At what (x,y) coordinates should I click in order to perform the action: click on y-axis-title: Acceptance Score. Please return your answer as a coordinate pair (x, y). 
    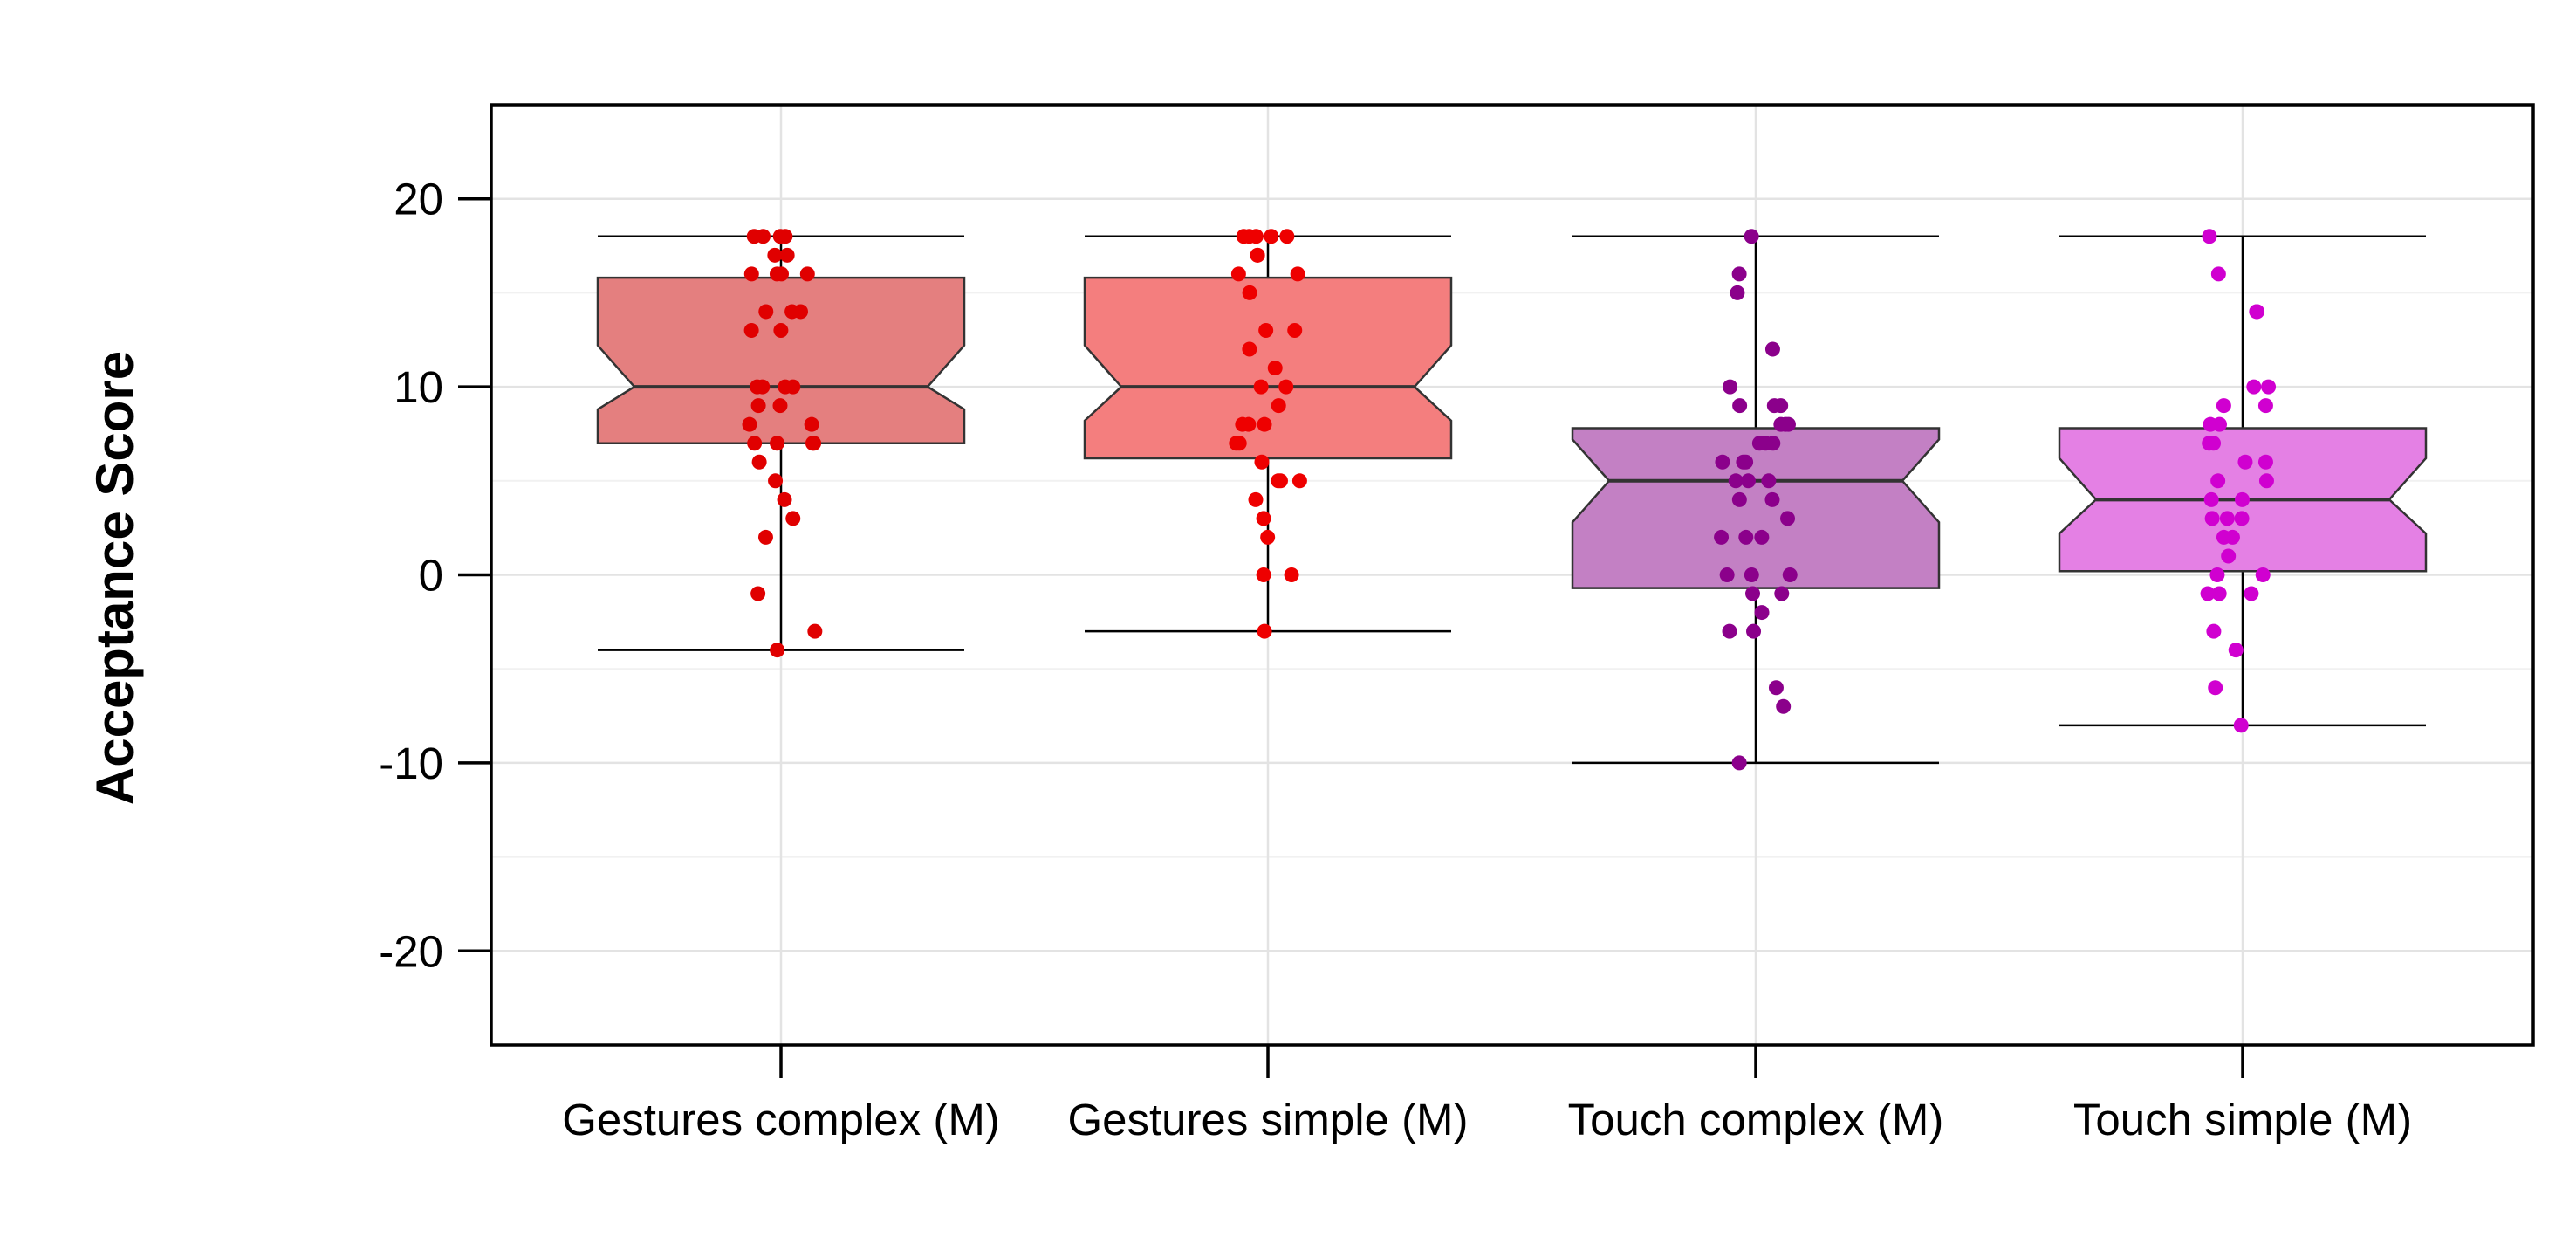
    Looking at the image, I should click on (115, 578).